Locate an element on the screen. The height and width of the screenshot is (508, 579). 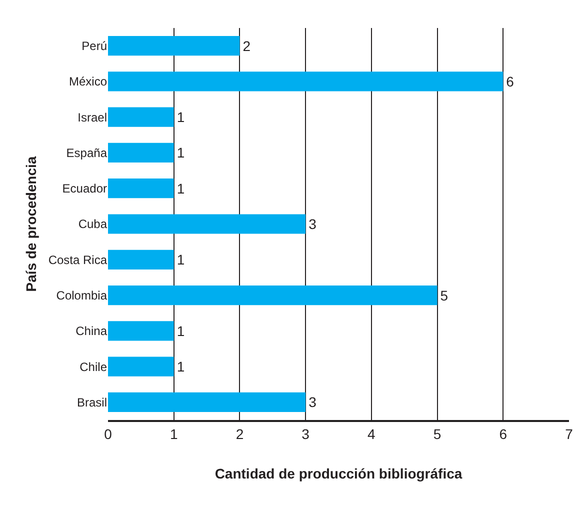
x-tick-label: 1 is located at coordinates (174, 434).